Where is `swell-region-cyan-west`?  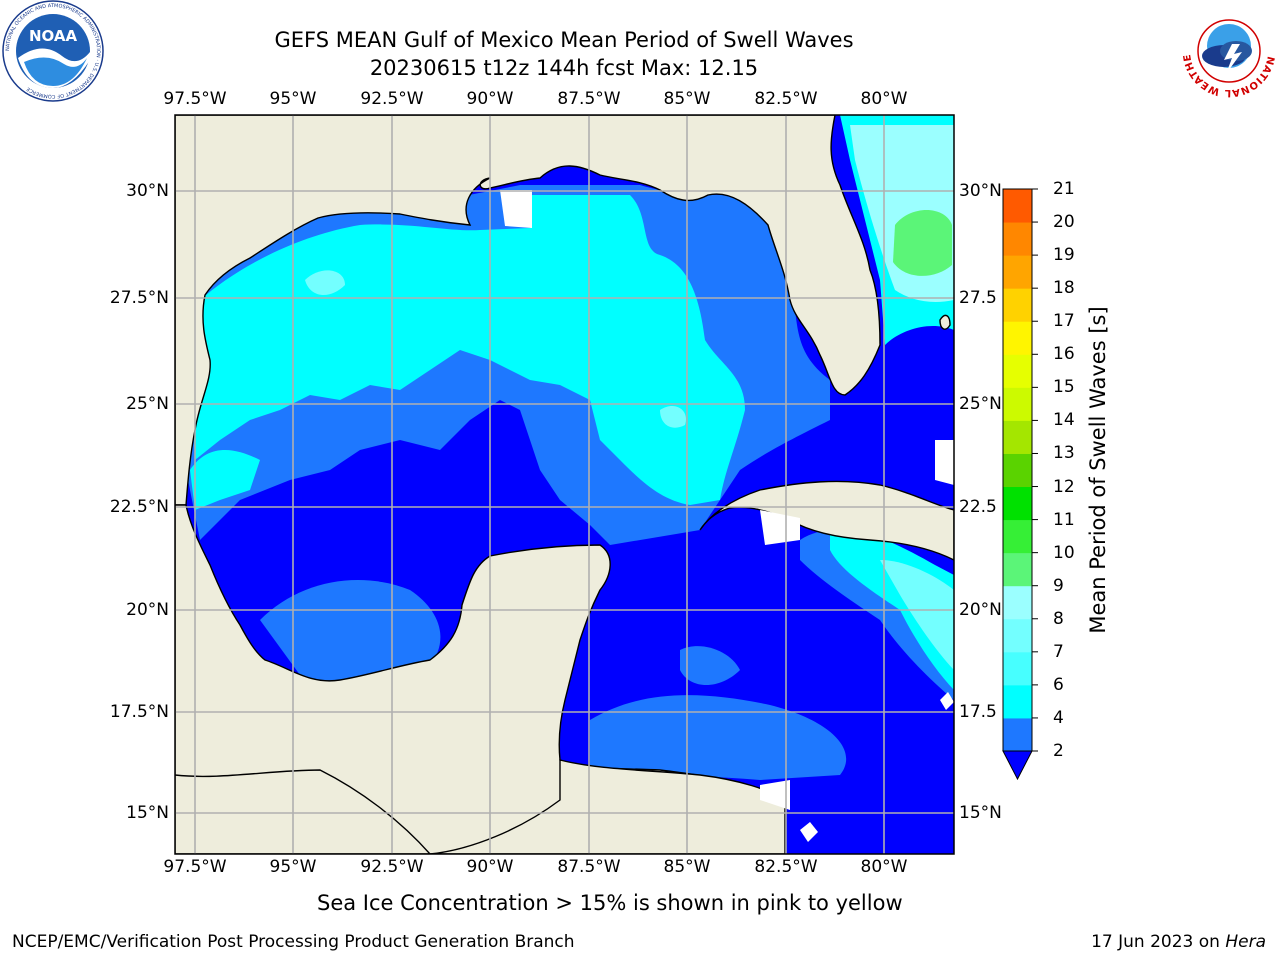 swell-region-cyan-west is located at coordinates (225, 480).